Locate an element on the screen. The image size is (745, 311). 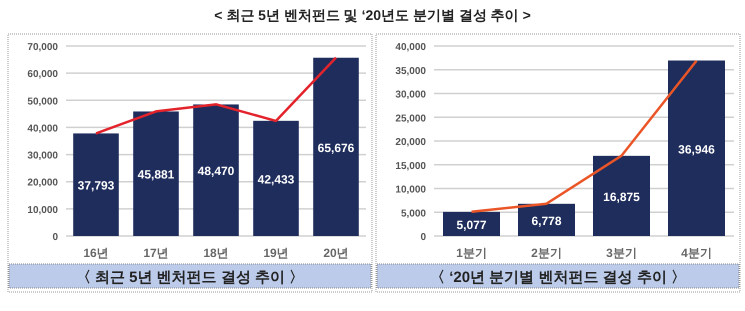
y-tick-label: 5,000 is located at coordinates (413, 214).